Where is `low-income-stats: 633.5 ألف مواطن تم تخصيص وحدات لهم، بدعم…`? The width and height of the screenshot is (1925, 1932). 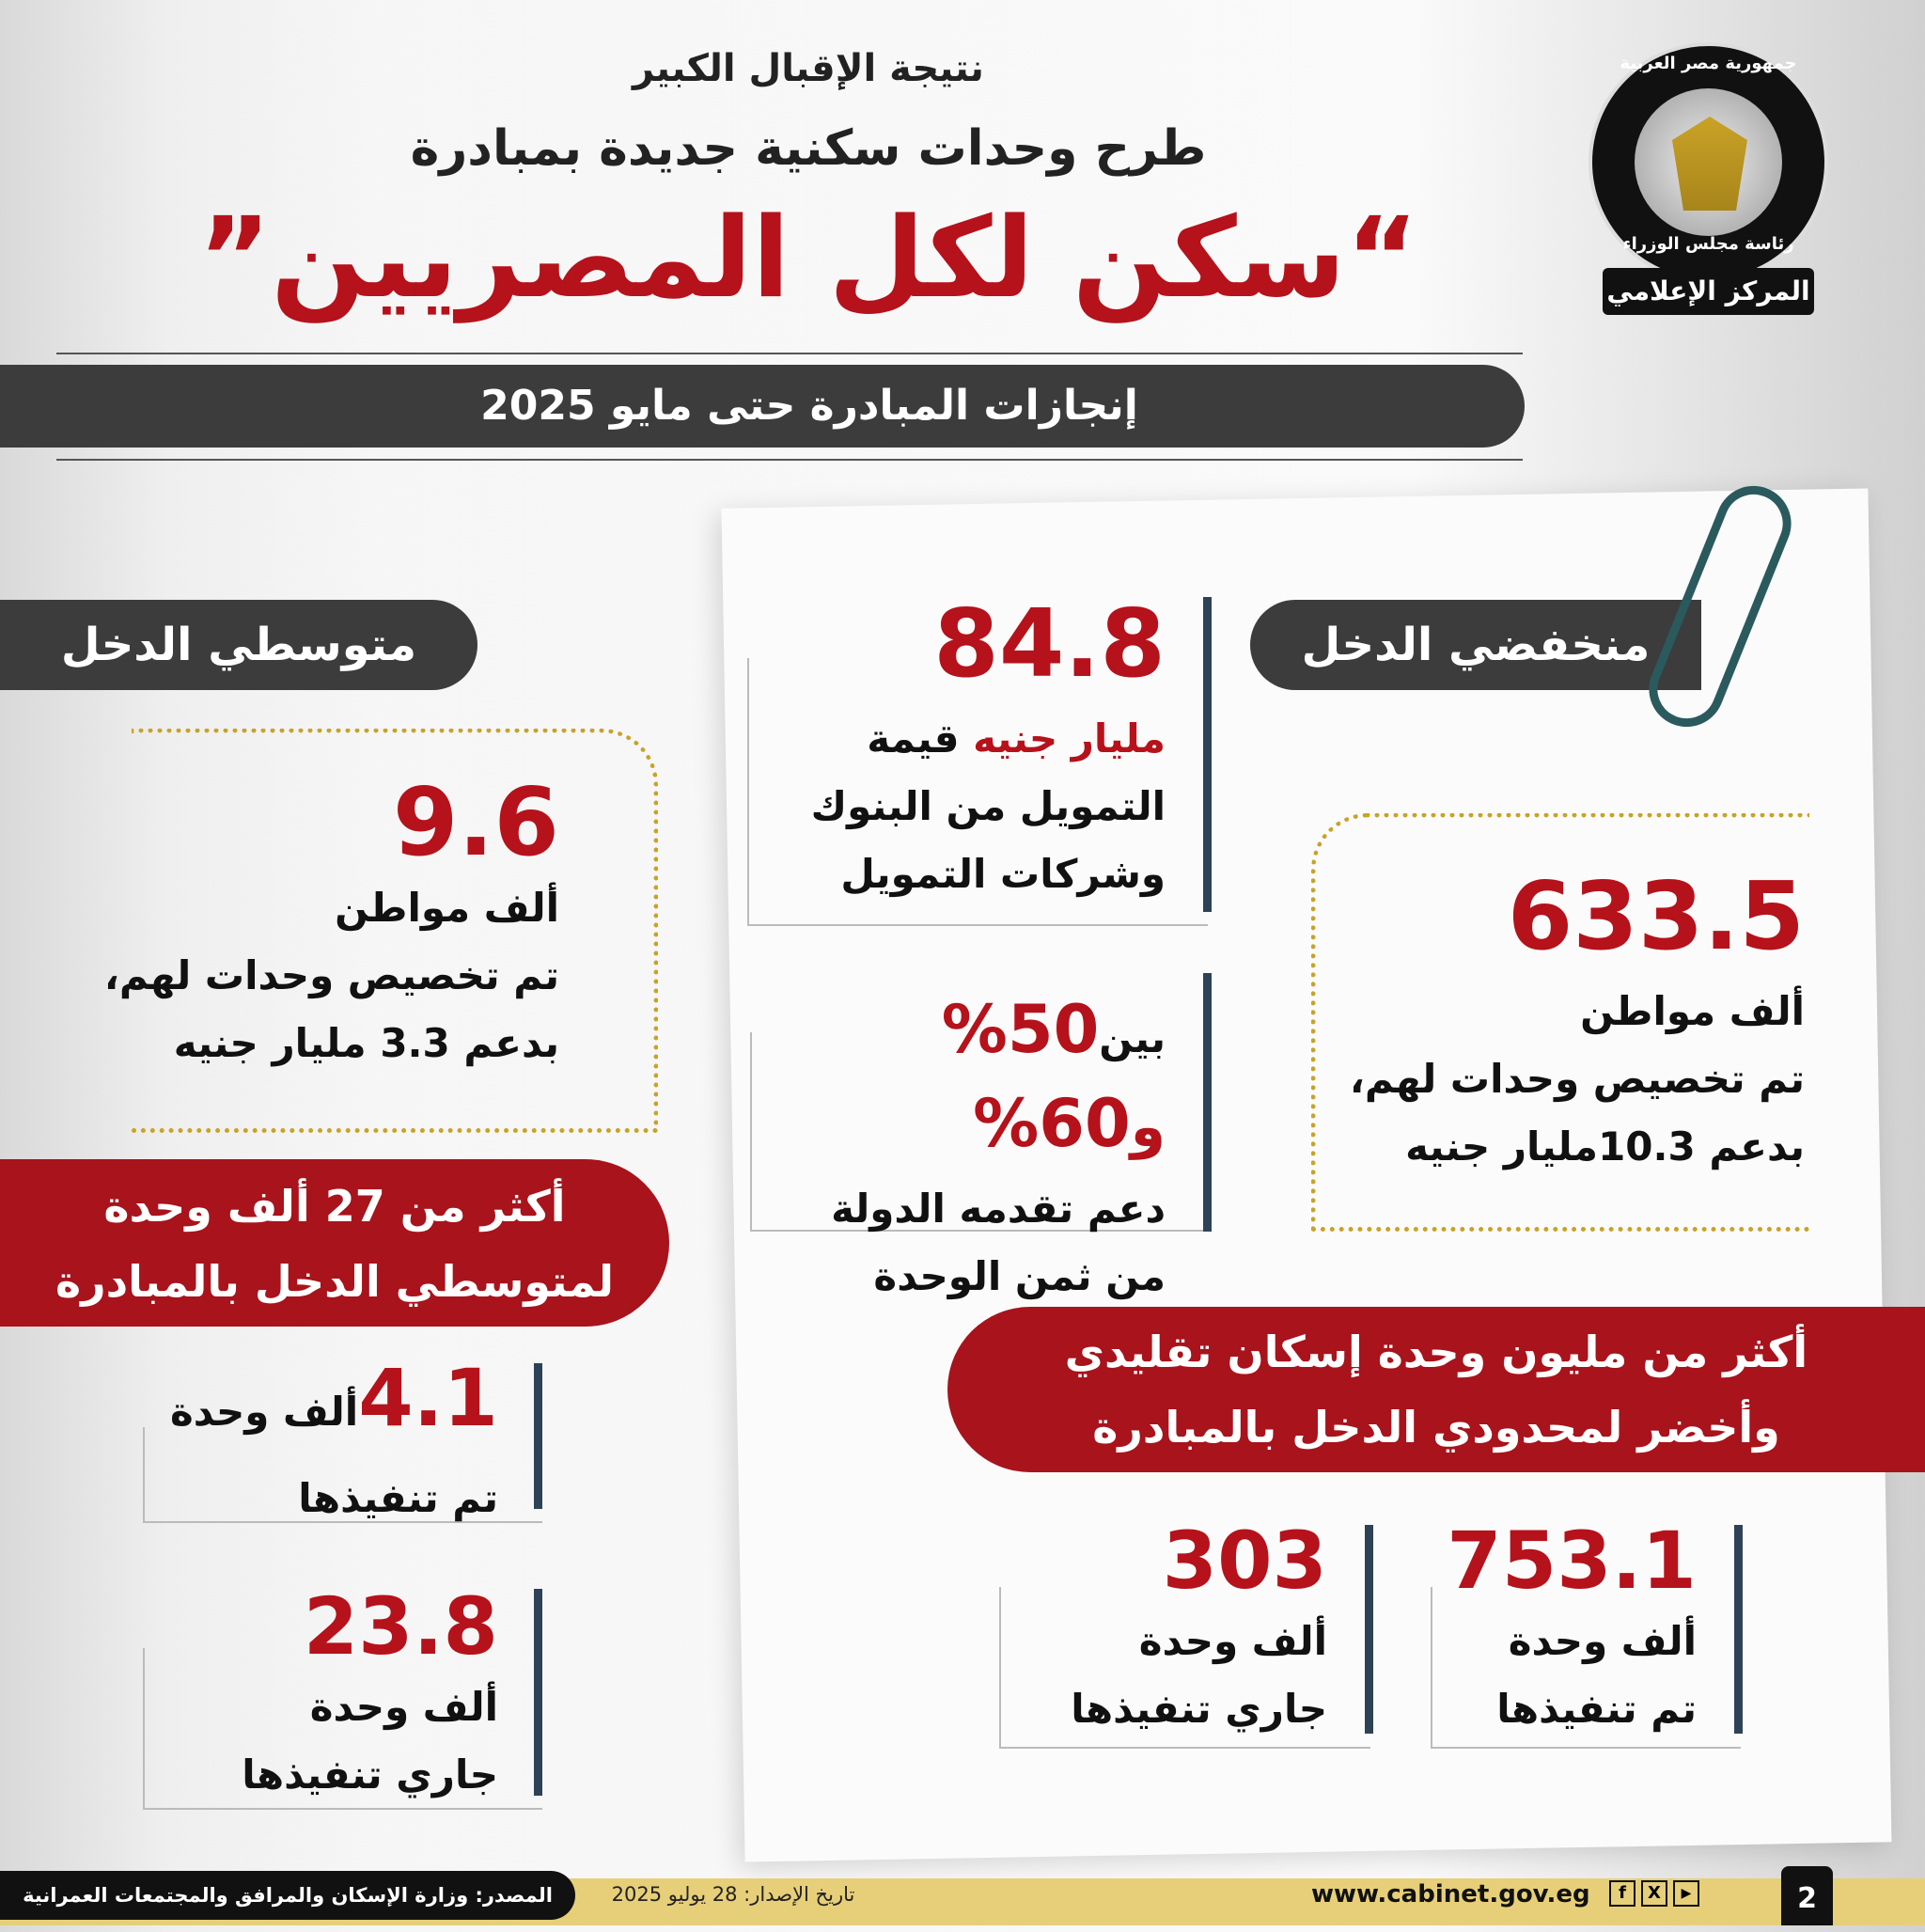
low-income-stats: 633.5 ألف مواطن تم تخصيص وحدات لهم، بدعم… is located at coordinates (1570, 1019).